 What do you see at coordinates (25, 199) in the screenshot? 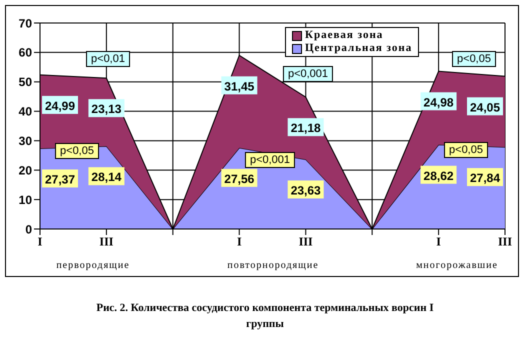
I see `y-tick-label: 10` at bounding box center [25, 199].